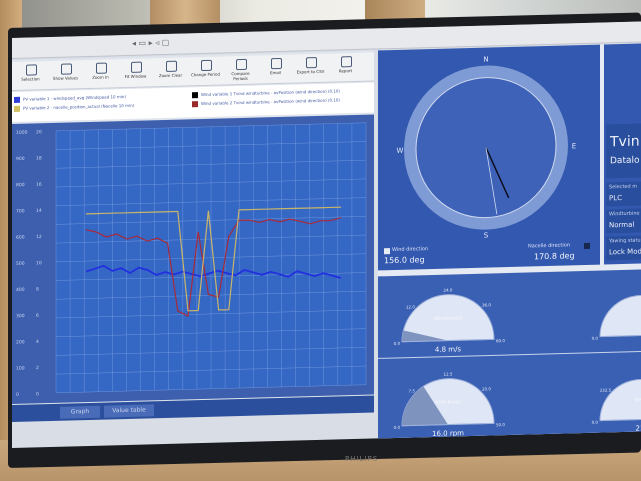 The image size is (641, 481). I want to click on nacelle-direction-swatch, so click(587, 246).